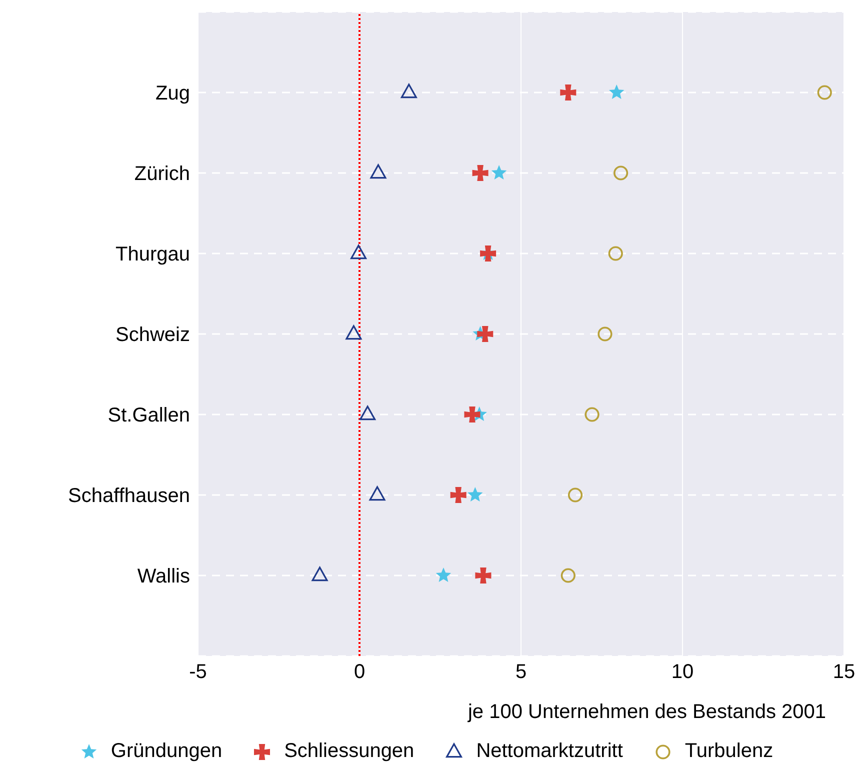  Describe the element at coordinates (349, 751) in the screenshot. I see `legend-label: Schliessungen` at that location.